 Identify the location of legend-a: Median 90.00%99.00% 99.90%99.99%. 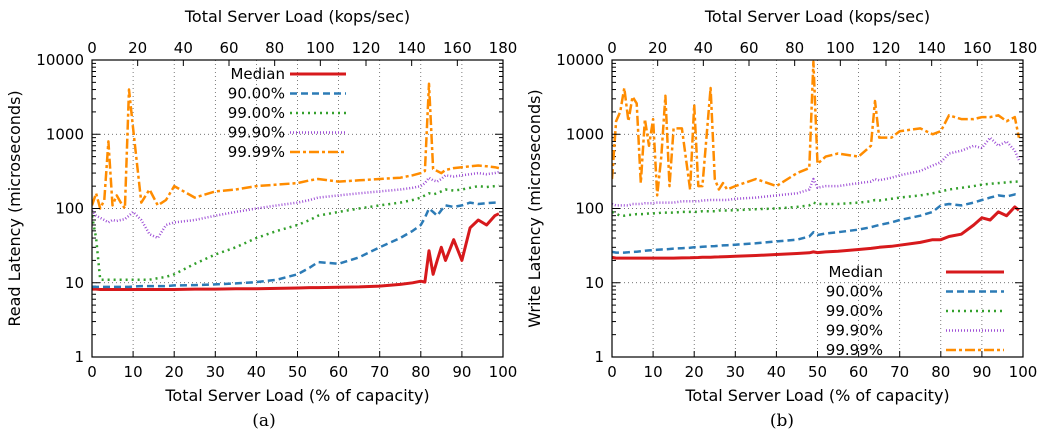
(287, 113).